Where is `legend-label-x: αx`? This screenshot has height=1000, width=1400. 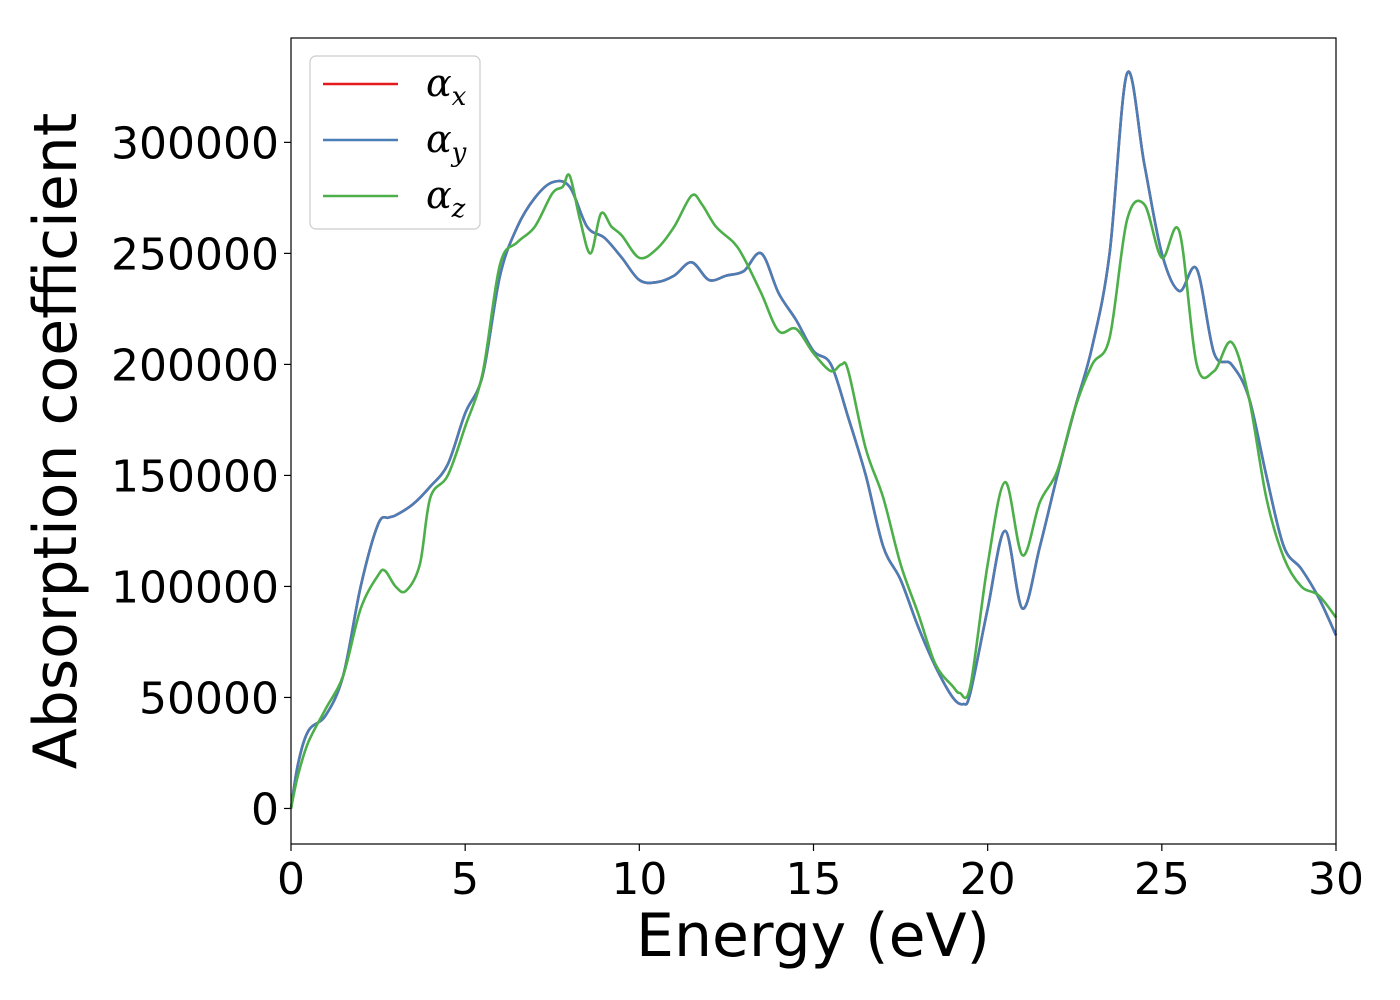 legend-label-x: αx is located at coordinates (446, 86).